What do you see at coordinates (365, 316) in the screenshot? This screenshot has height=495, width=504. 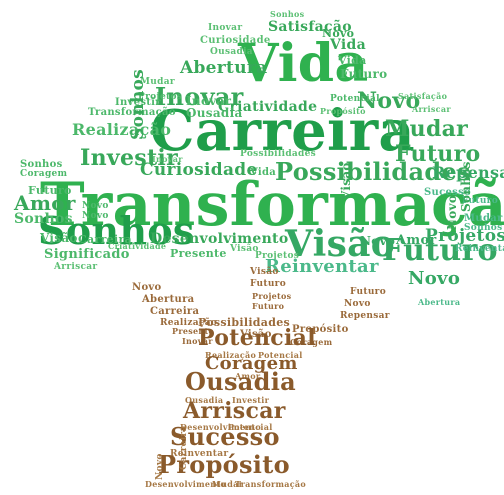 I see `word-repensar-trunk: Repensar` at bounding box center [365, 316].